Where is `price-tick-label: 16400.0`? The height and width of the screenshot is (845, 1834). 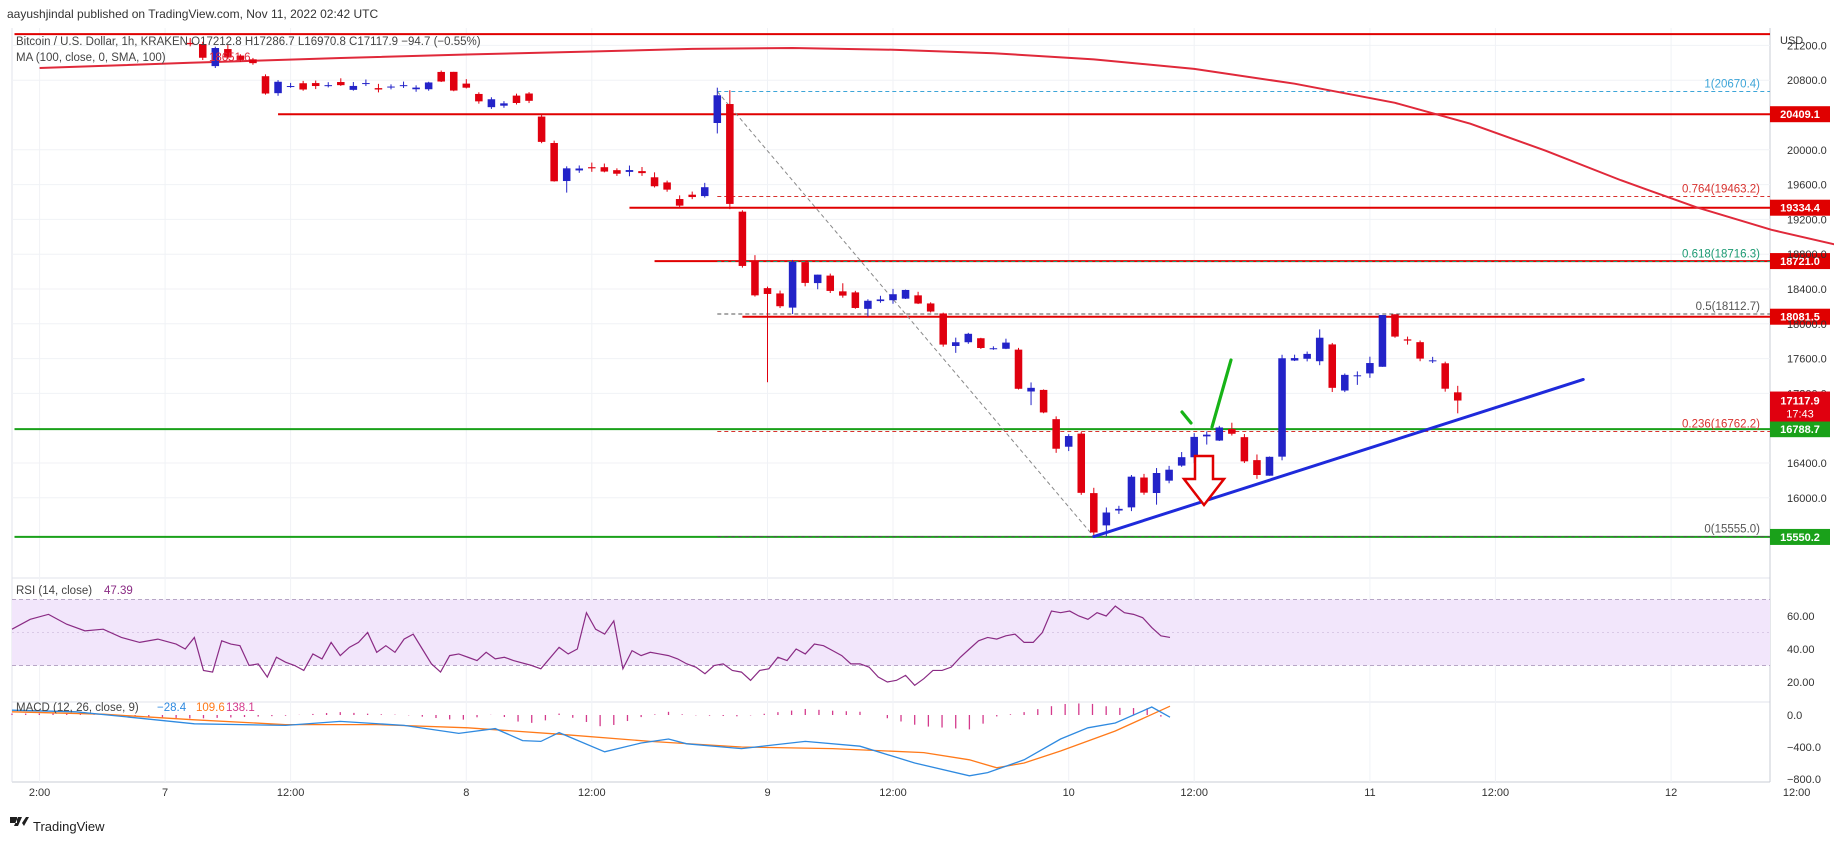
price-tick-label: 16400.0 is located at coordinates (1807, 464).